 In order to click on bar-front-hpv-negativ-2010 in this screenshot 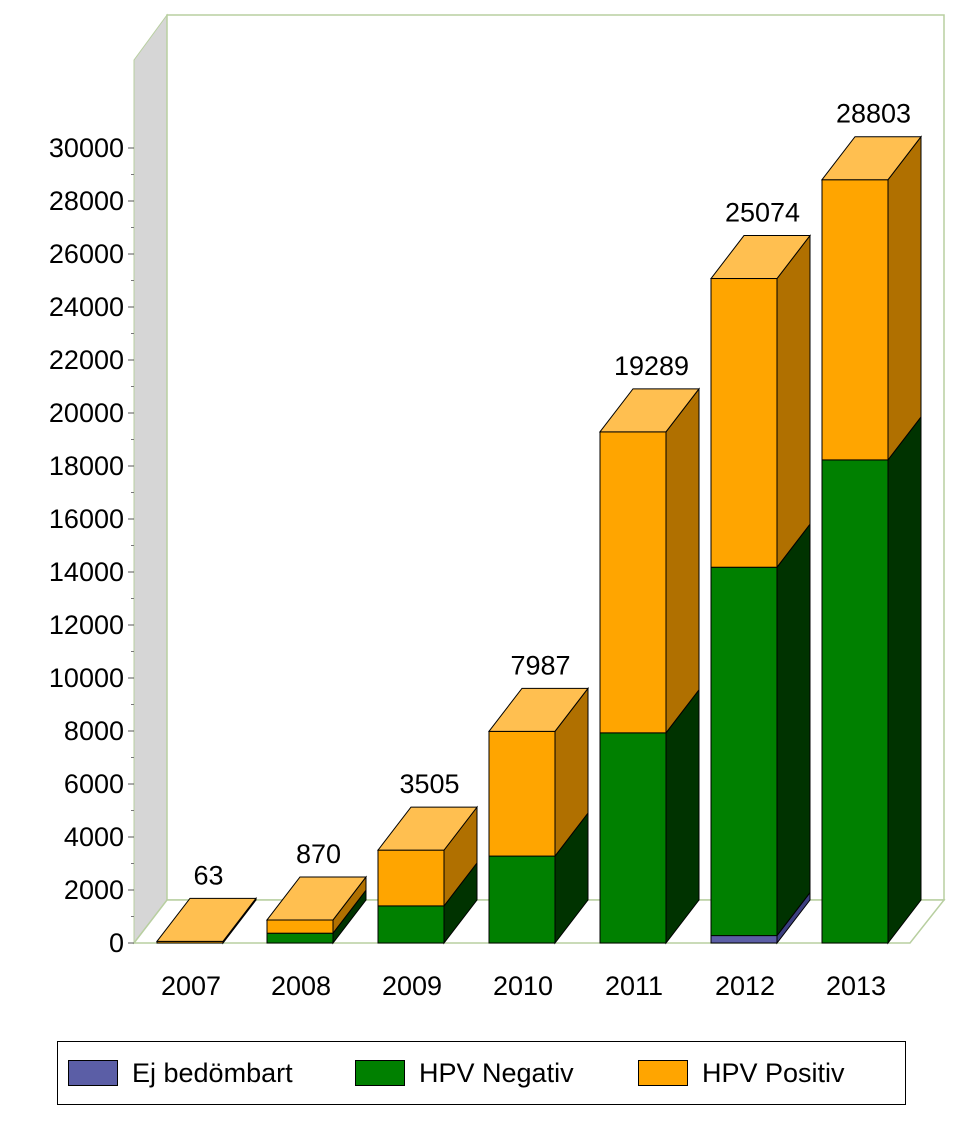, I will do `click(522, 899)`.